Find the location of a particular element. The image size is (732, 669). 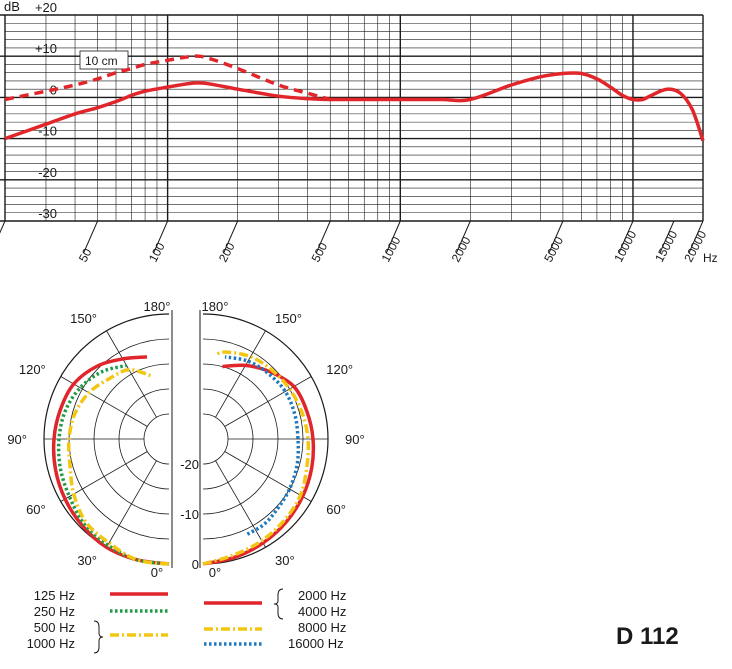

series-line-10cm is located at coordinates (167, 78).